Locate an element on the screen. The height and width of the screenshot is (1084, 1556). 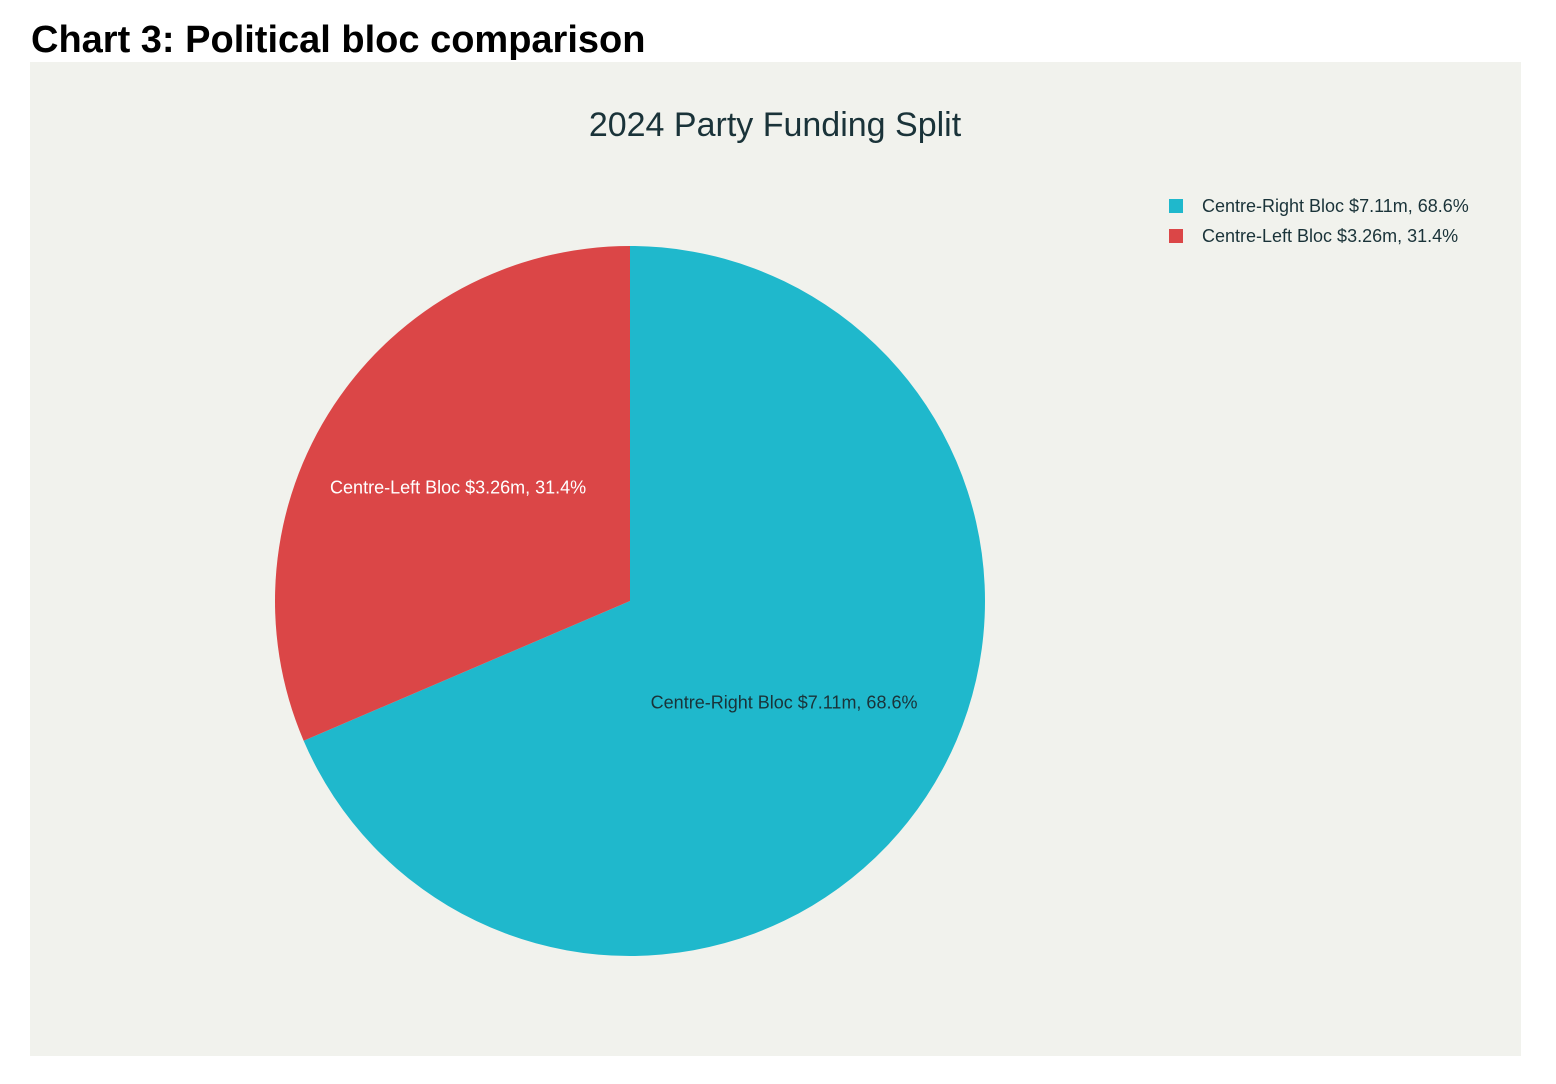
slice-label: Centre-Left Bloc $3.26m, 31.4% is located at coordinates (458, 488).